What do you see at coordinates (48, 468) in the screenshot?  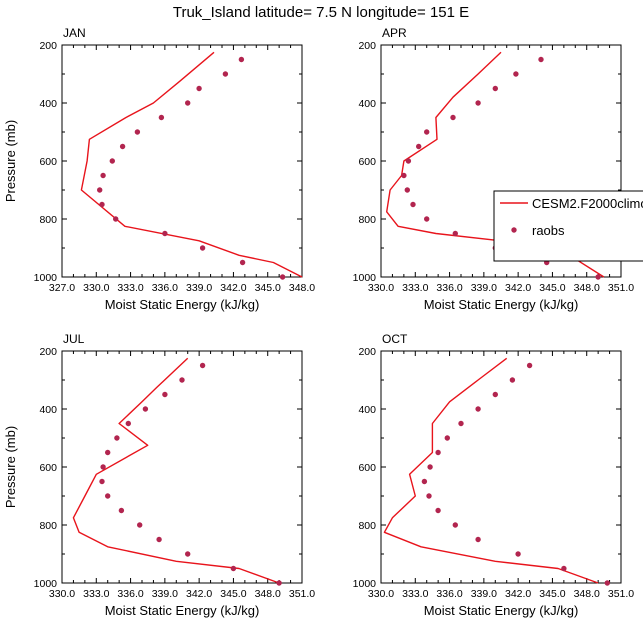 I see `panel-jul-ytick-label: 600` at bounding box center [48, 468].